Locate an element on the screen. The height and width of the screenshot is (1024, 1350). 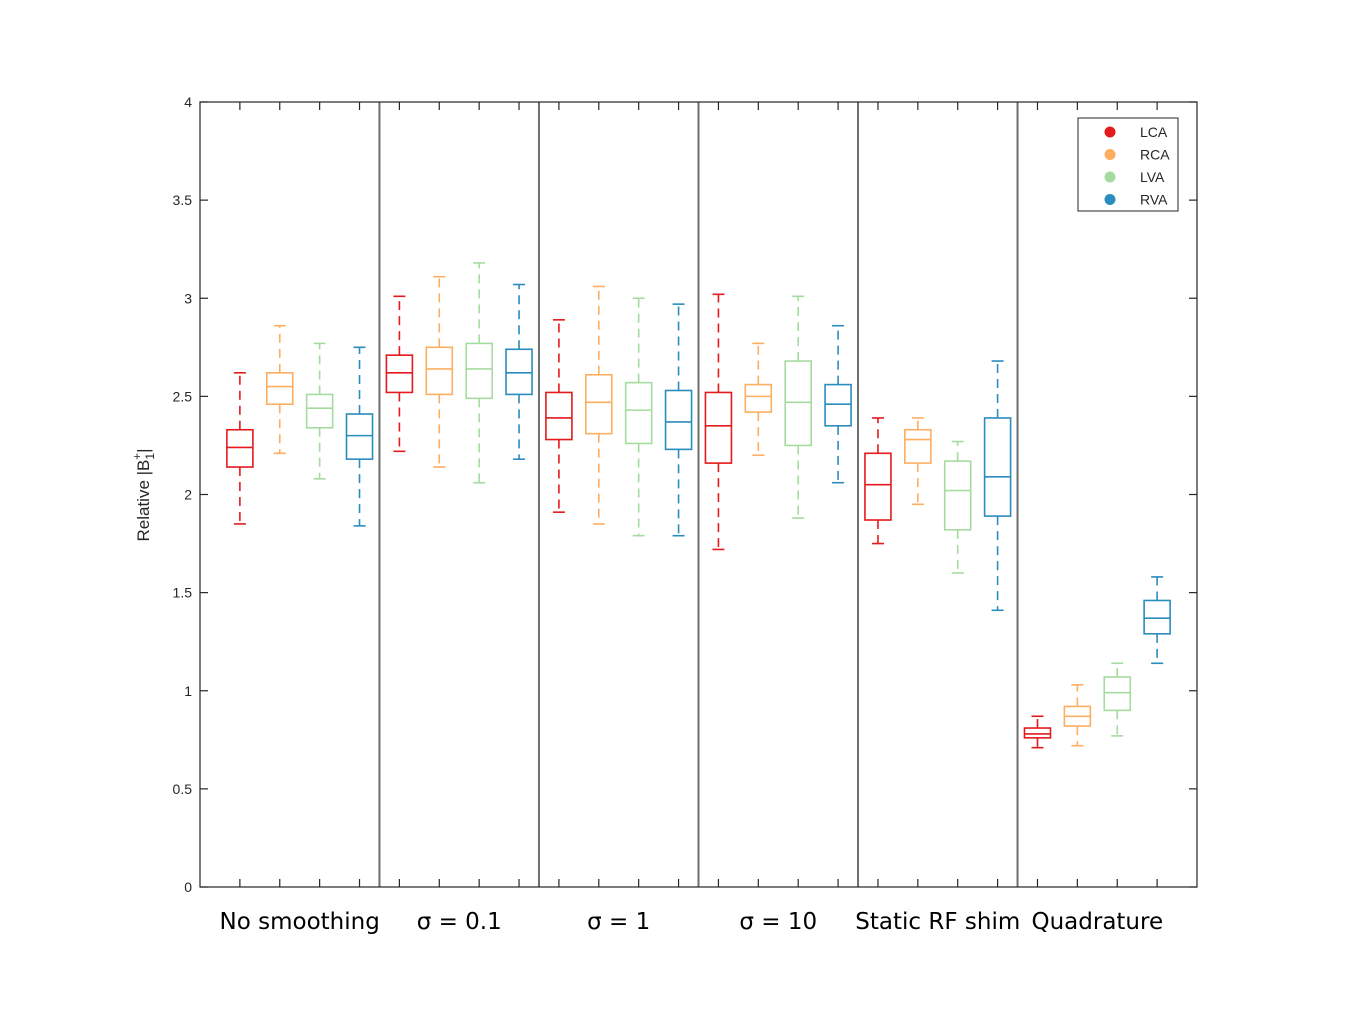
group-label: σ = 0.1 is located at coordinates (459, 922).